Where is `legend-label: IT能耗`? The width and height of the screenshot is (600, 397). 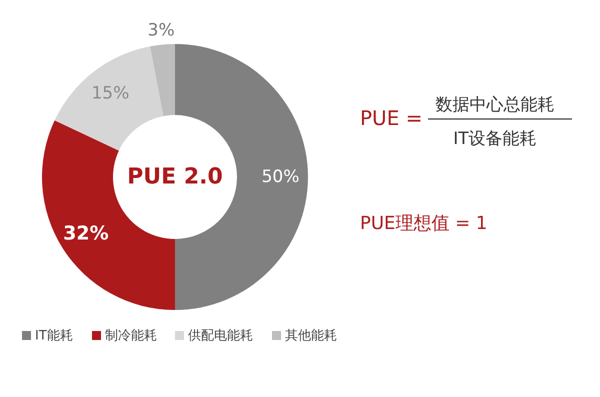 legend-label: IT能耗 is located at coordinates (54, 336).